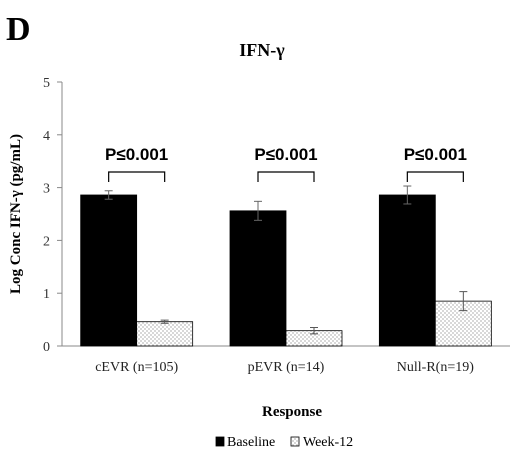 Image resolution: width=518 pixels, height=454 pixels. I want to click on y-ticks: 0 1 2 3 4 5, so click(52, 215).